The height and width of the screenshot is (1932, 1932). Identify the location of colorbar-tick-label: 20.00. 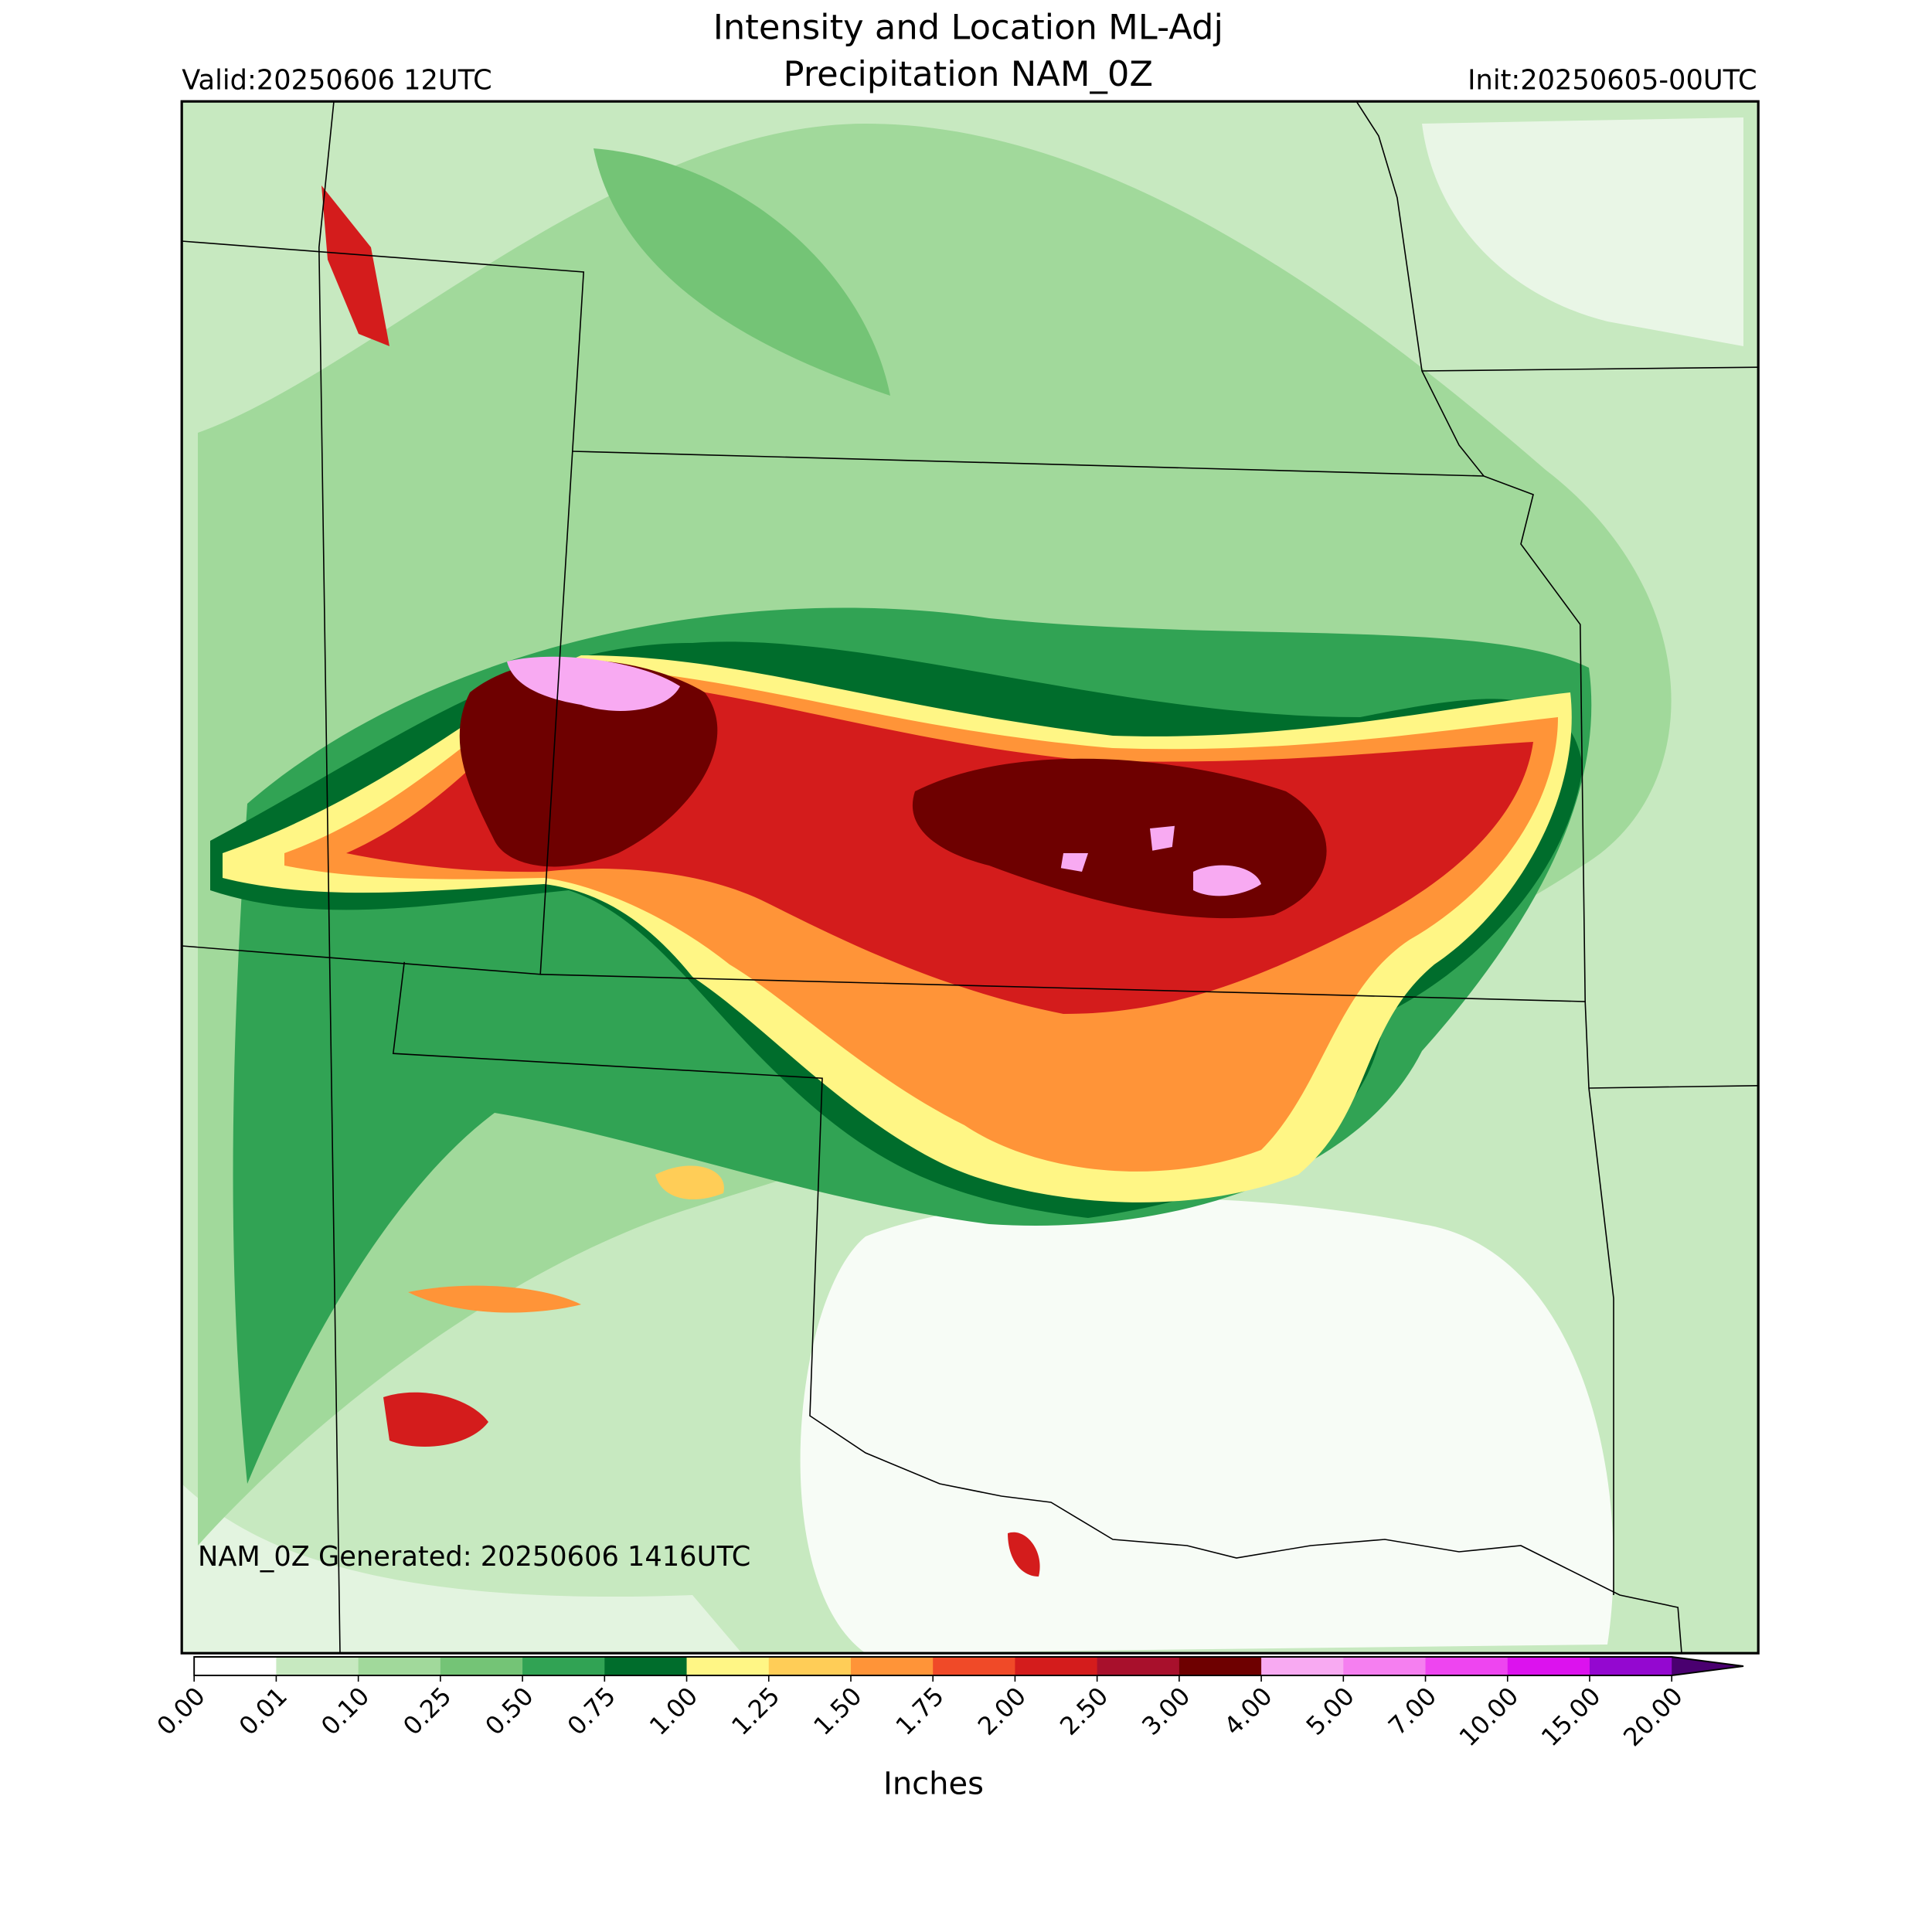
(1653, 1717).